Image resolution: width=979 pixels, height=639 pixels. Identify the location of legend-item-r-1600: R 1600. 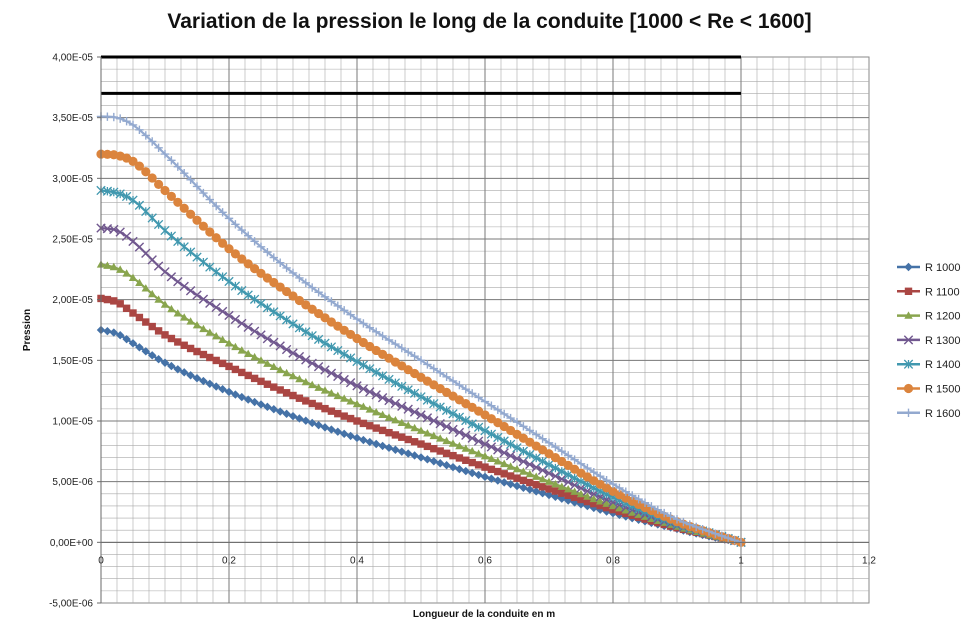
(928, 414).